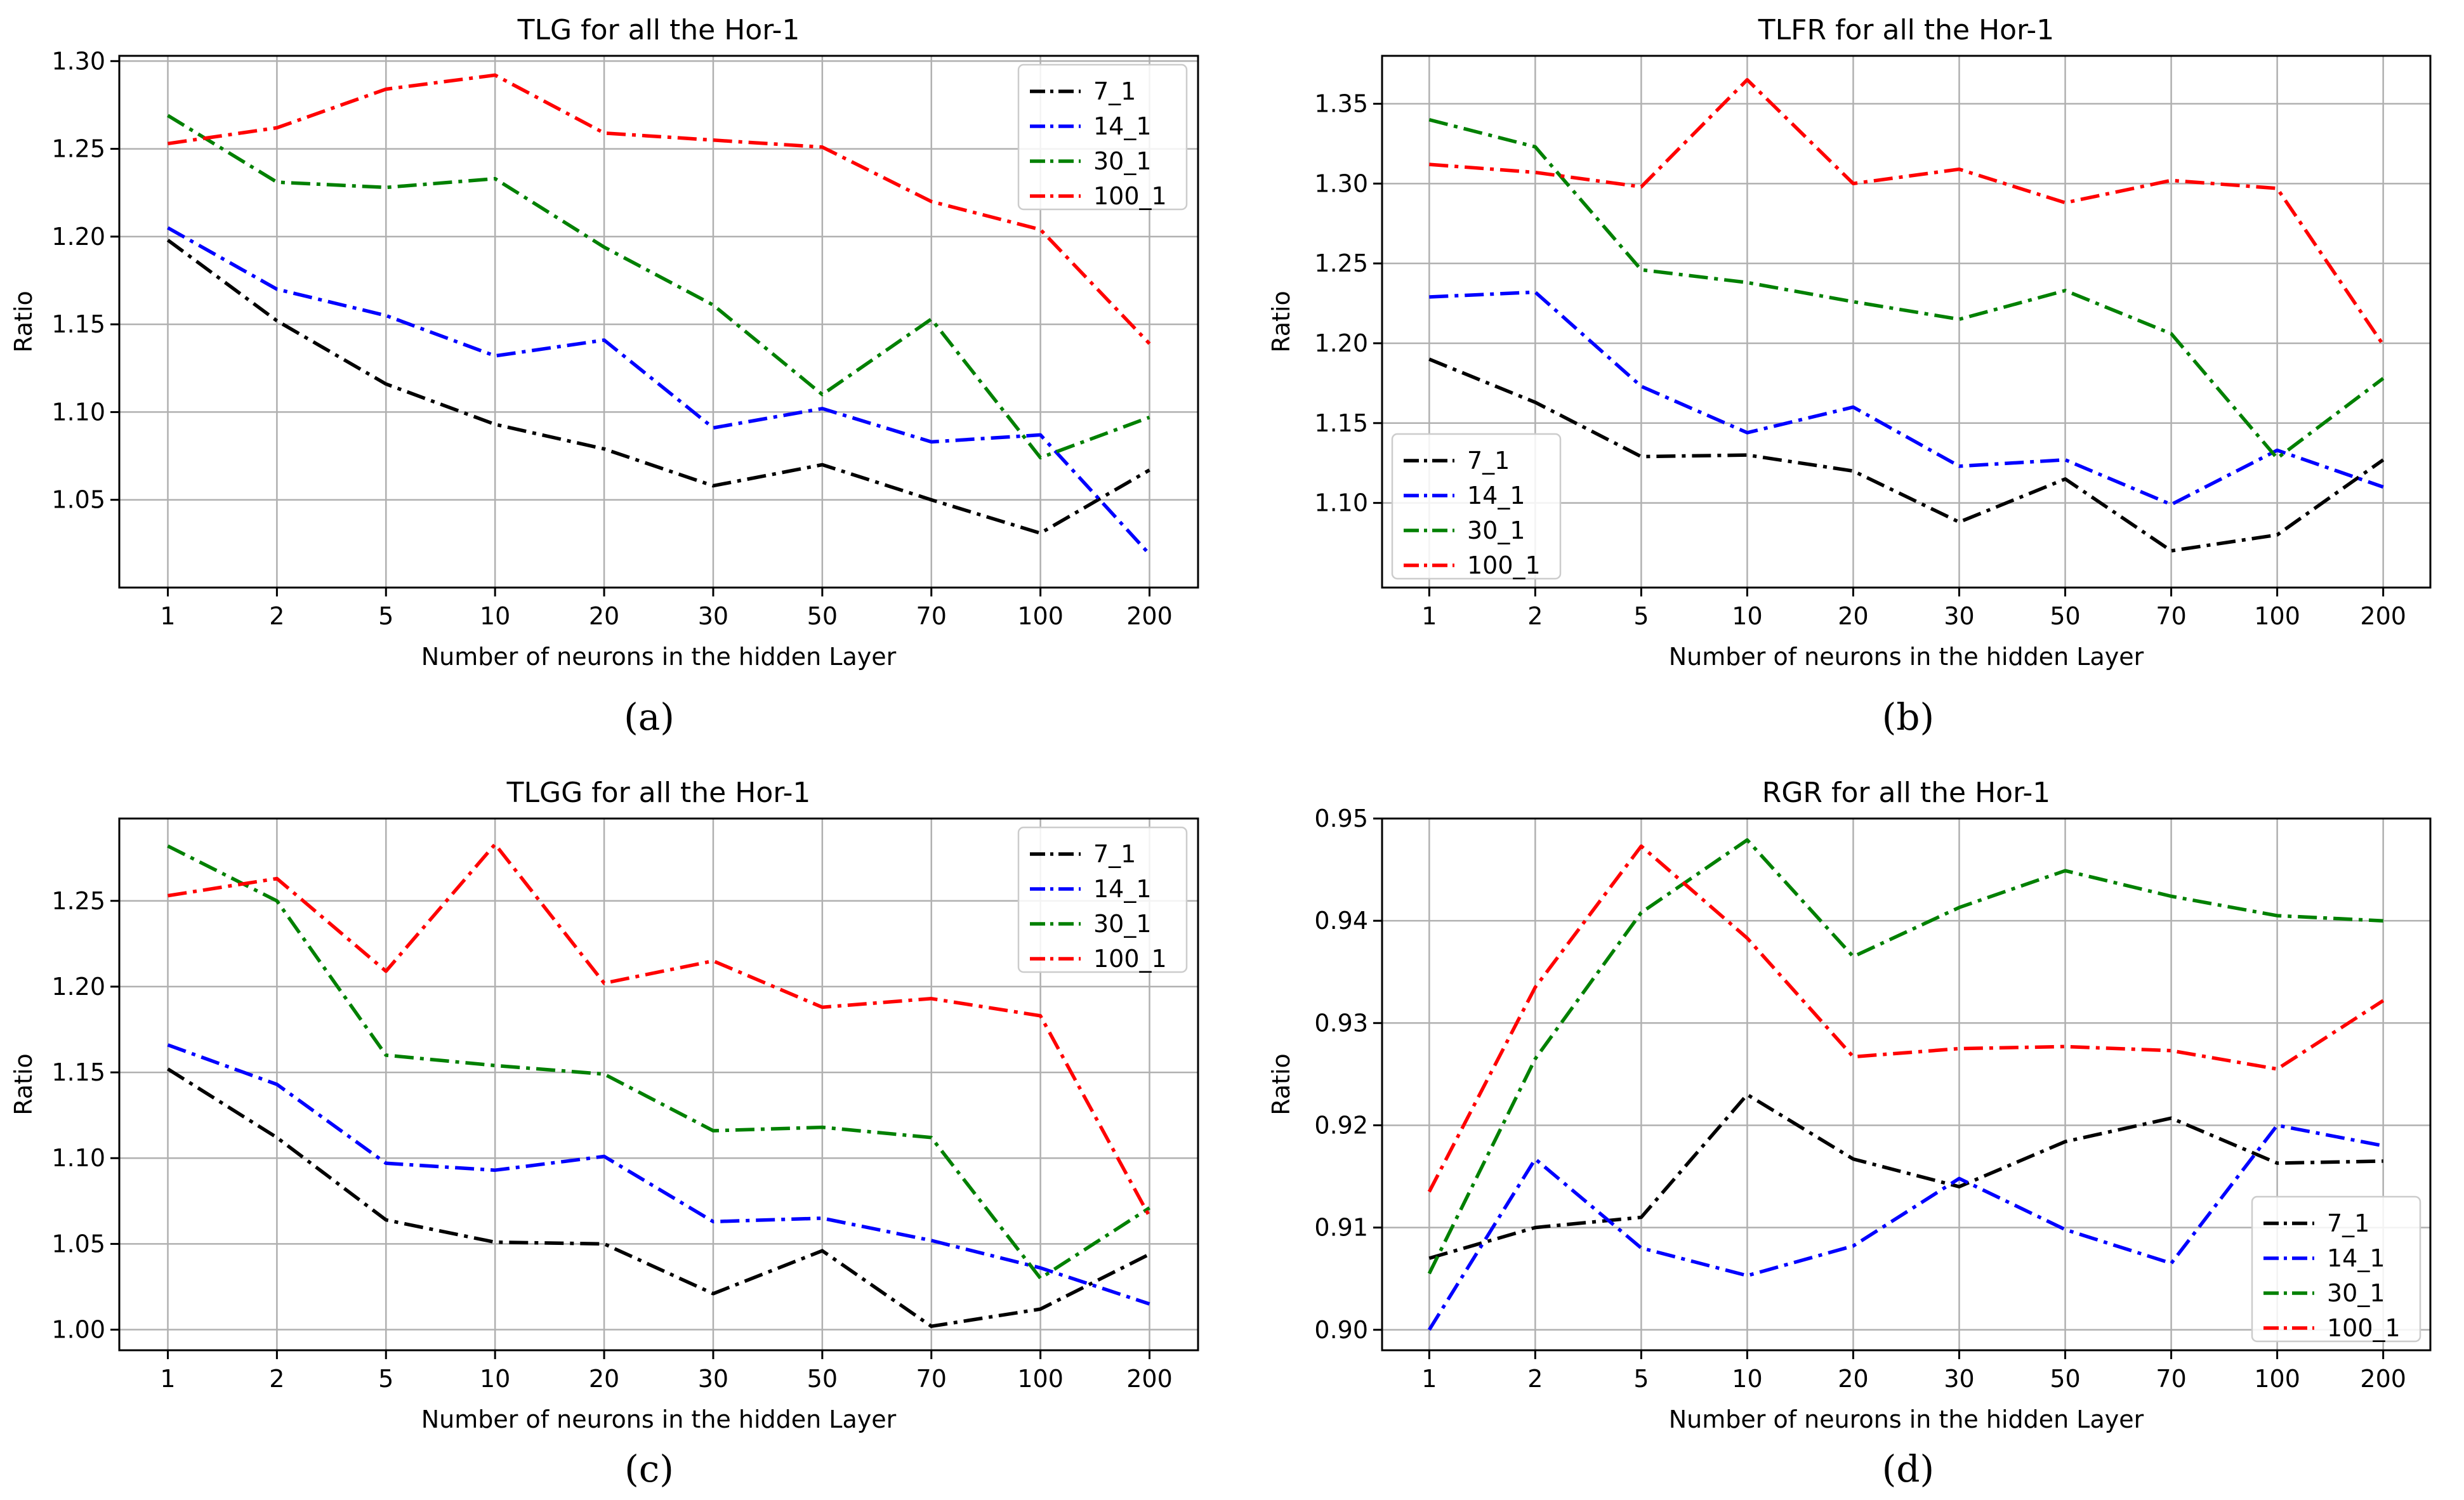 This screenshot has width=2464, height=1500. I want to click on y-tick-label: 0.90, so click(1341, 1330).